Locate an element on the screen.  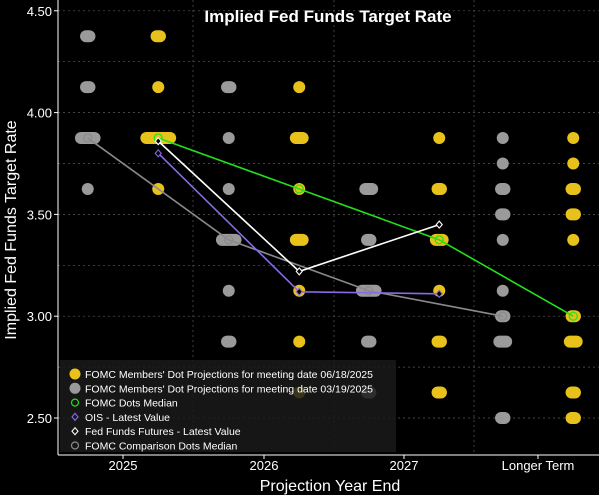
legend-label: Fed Funds Futures - Latest Value is located at coordinates (163, 432).